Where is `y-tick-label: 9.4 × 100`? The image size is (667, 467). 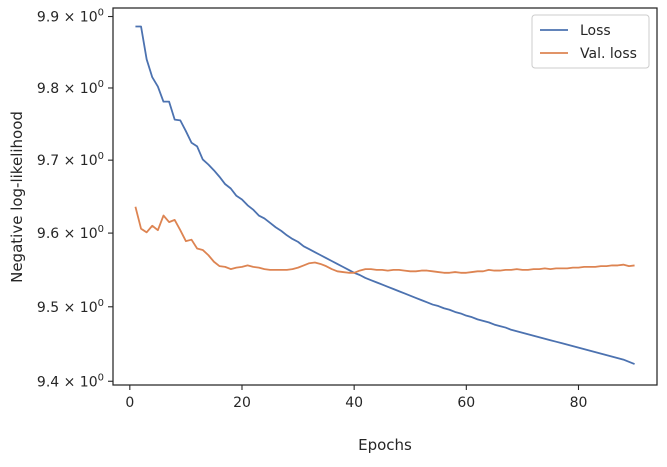 y-tick-label: 9.4 × 100 is located at coordinates (70, 381).